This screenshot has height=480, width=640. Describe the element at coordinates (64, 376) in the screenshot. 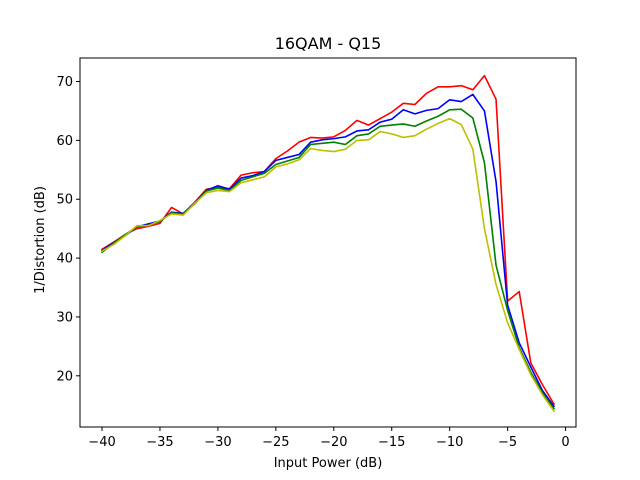

I see `y-tick-label: 20` at that location.